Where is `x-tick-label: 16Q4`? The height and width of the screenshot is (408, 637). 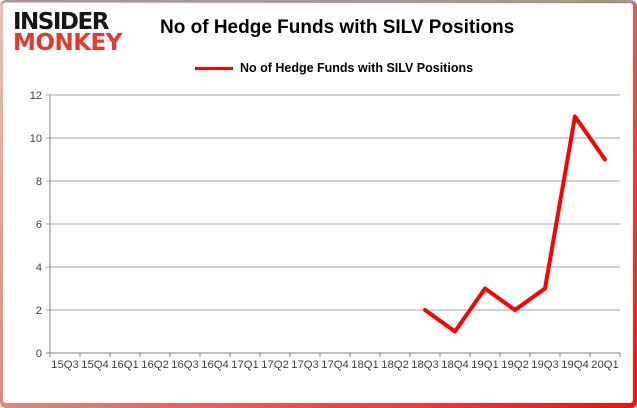 x-tick-label: 16Q4 is located at coordinates (215, 365).